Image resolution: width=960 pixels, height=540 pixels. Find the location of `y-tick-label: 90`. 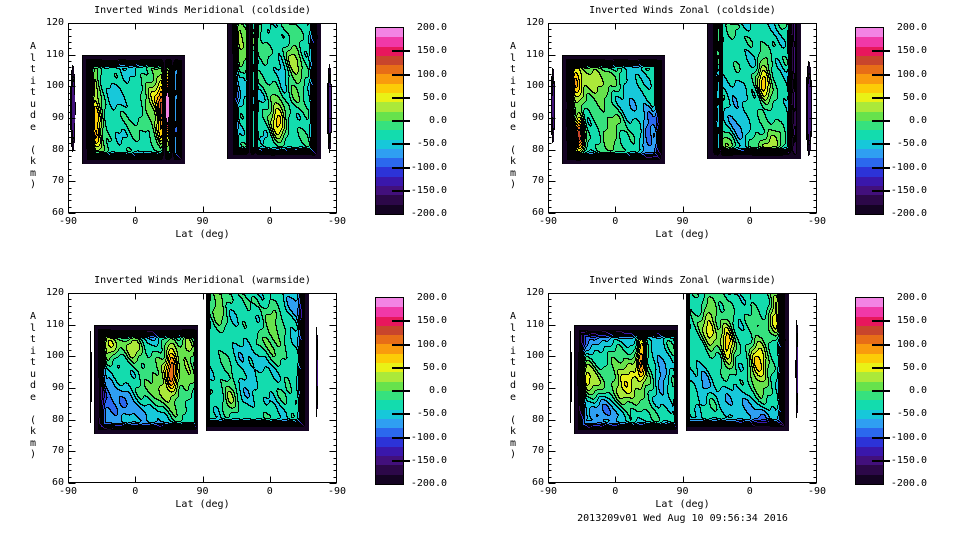

y-tick-label: 90 is located at coordinates (57, 387).